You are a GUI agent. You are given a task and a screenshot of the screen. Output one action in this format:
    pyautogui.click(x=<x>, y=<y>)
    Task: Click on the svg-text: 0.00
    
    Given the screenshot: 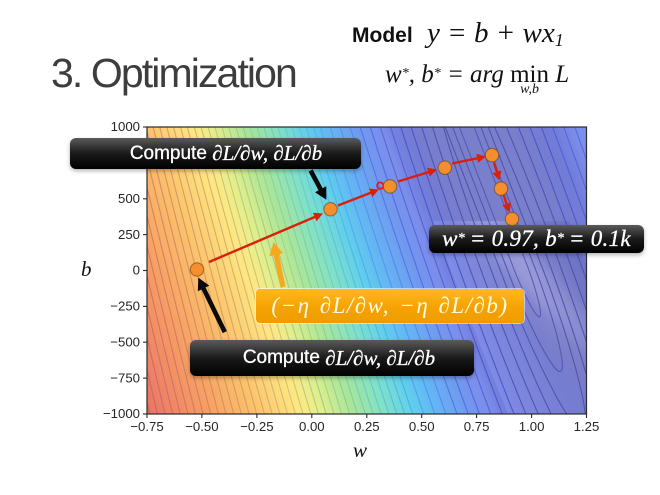 What is the action you would take?
    pyautogui.click(x=312, y=426)
    